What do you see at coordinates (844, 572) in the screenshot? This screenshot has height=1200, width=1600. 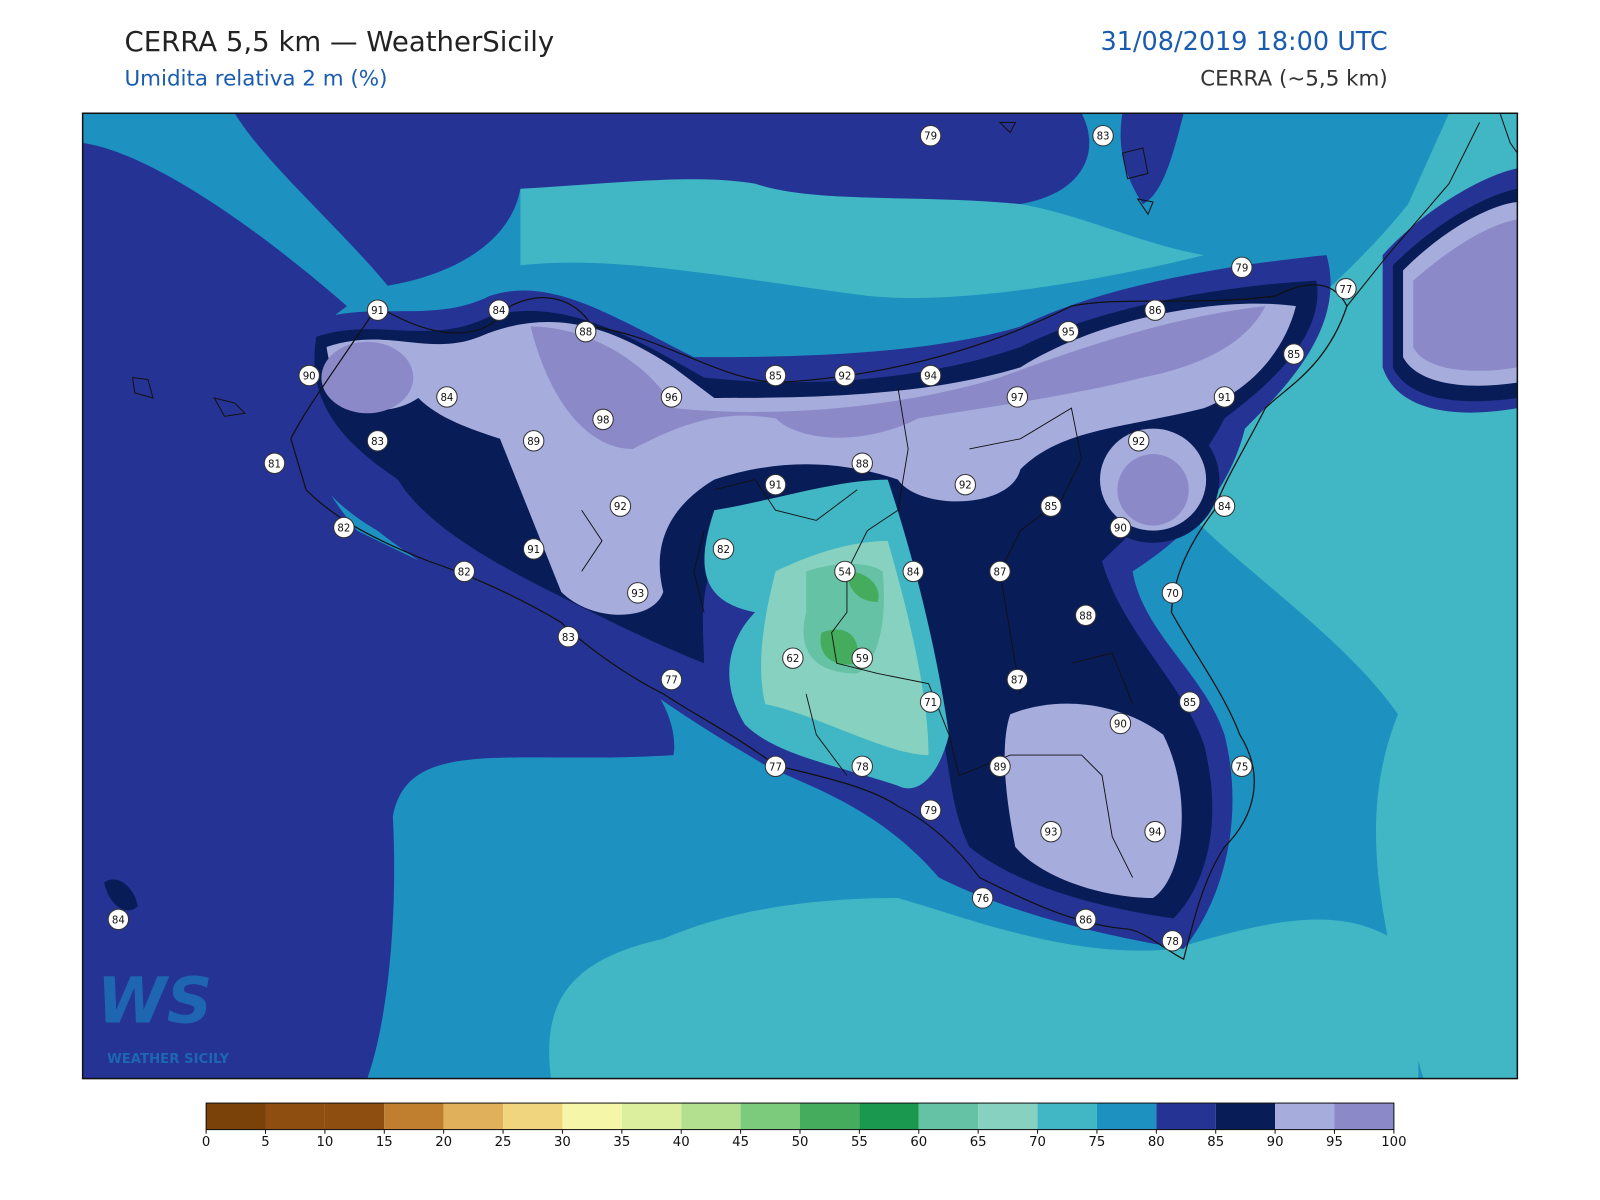 I see `station-value: 54` at bounding box center [844, 572].